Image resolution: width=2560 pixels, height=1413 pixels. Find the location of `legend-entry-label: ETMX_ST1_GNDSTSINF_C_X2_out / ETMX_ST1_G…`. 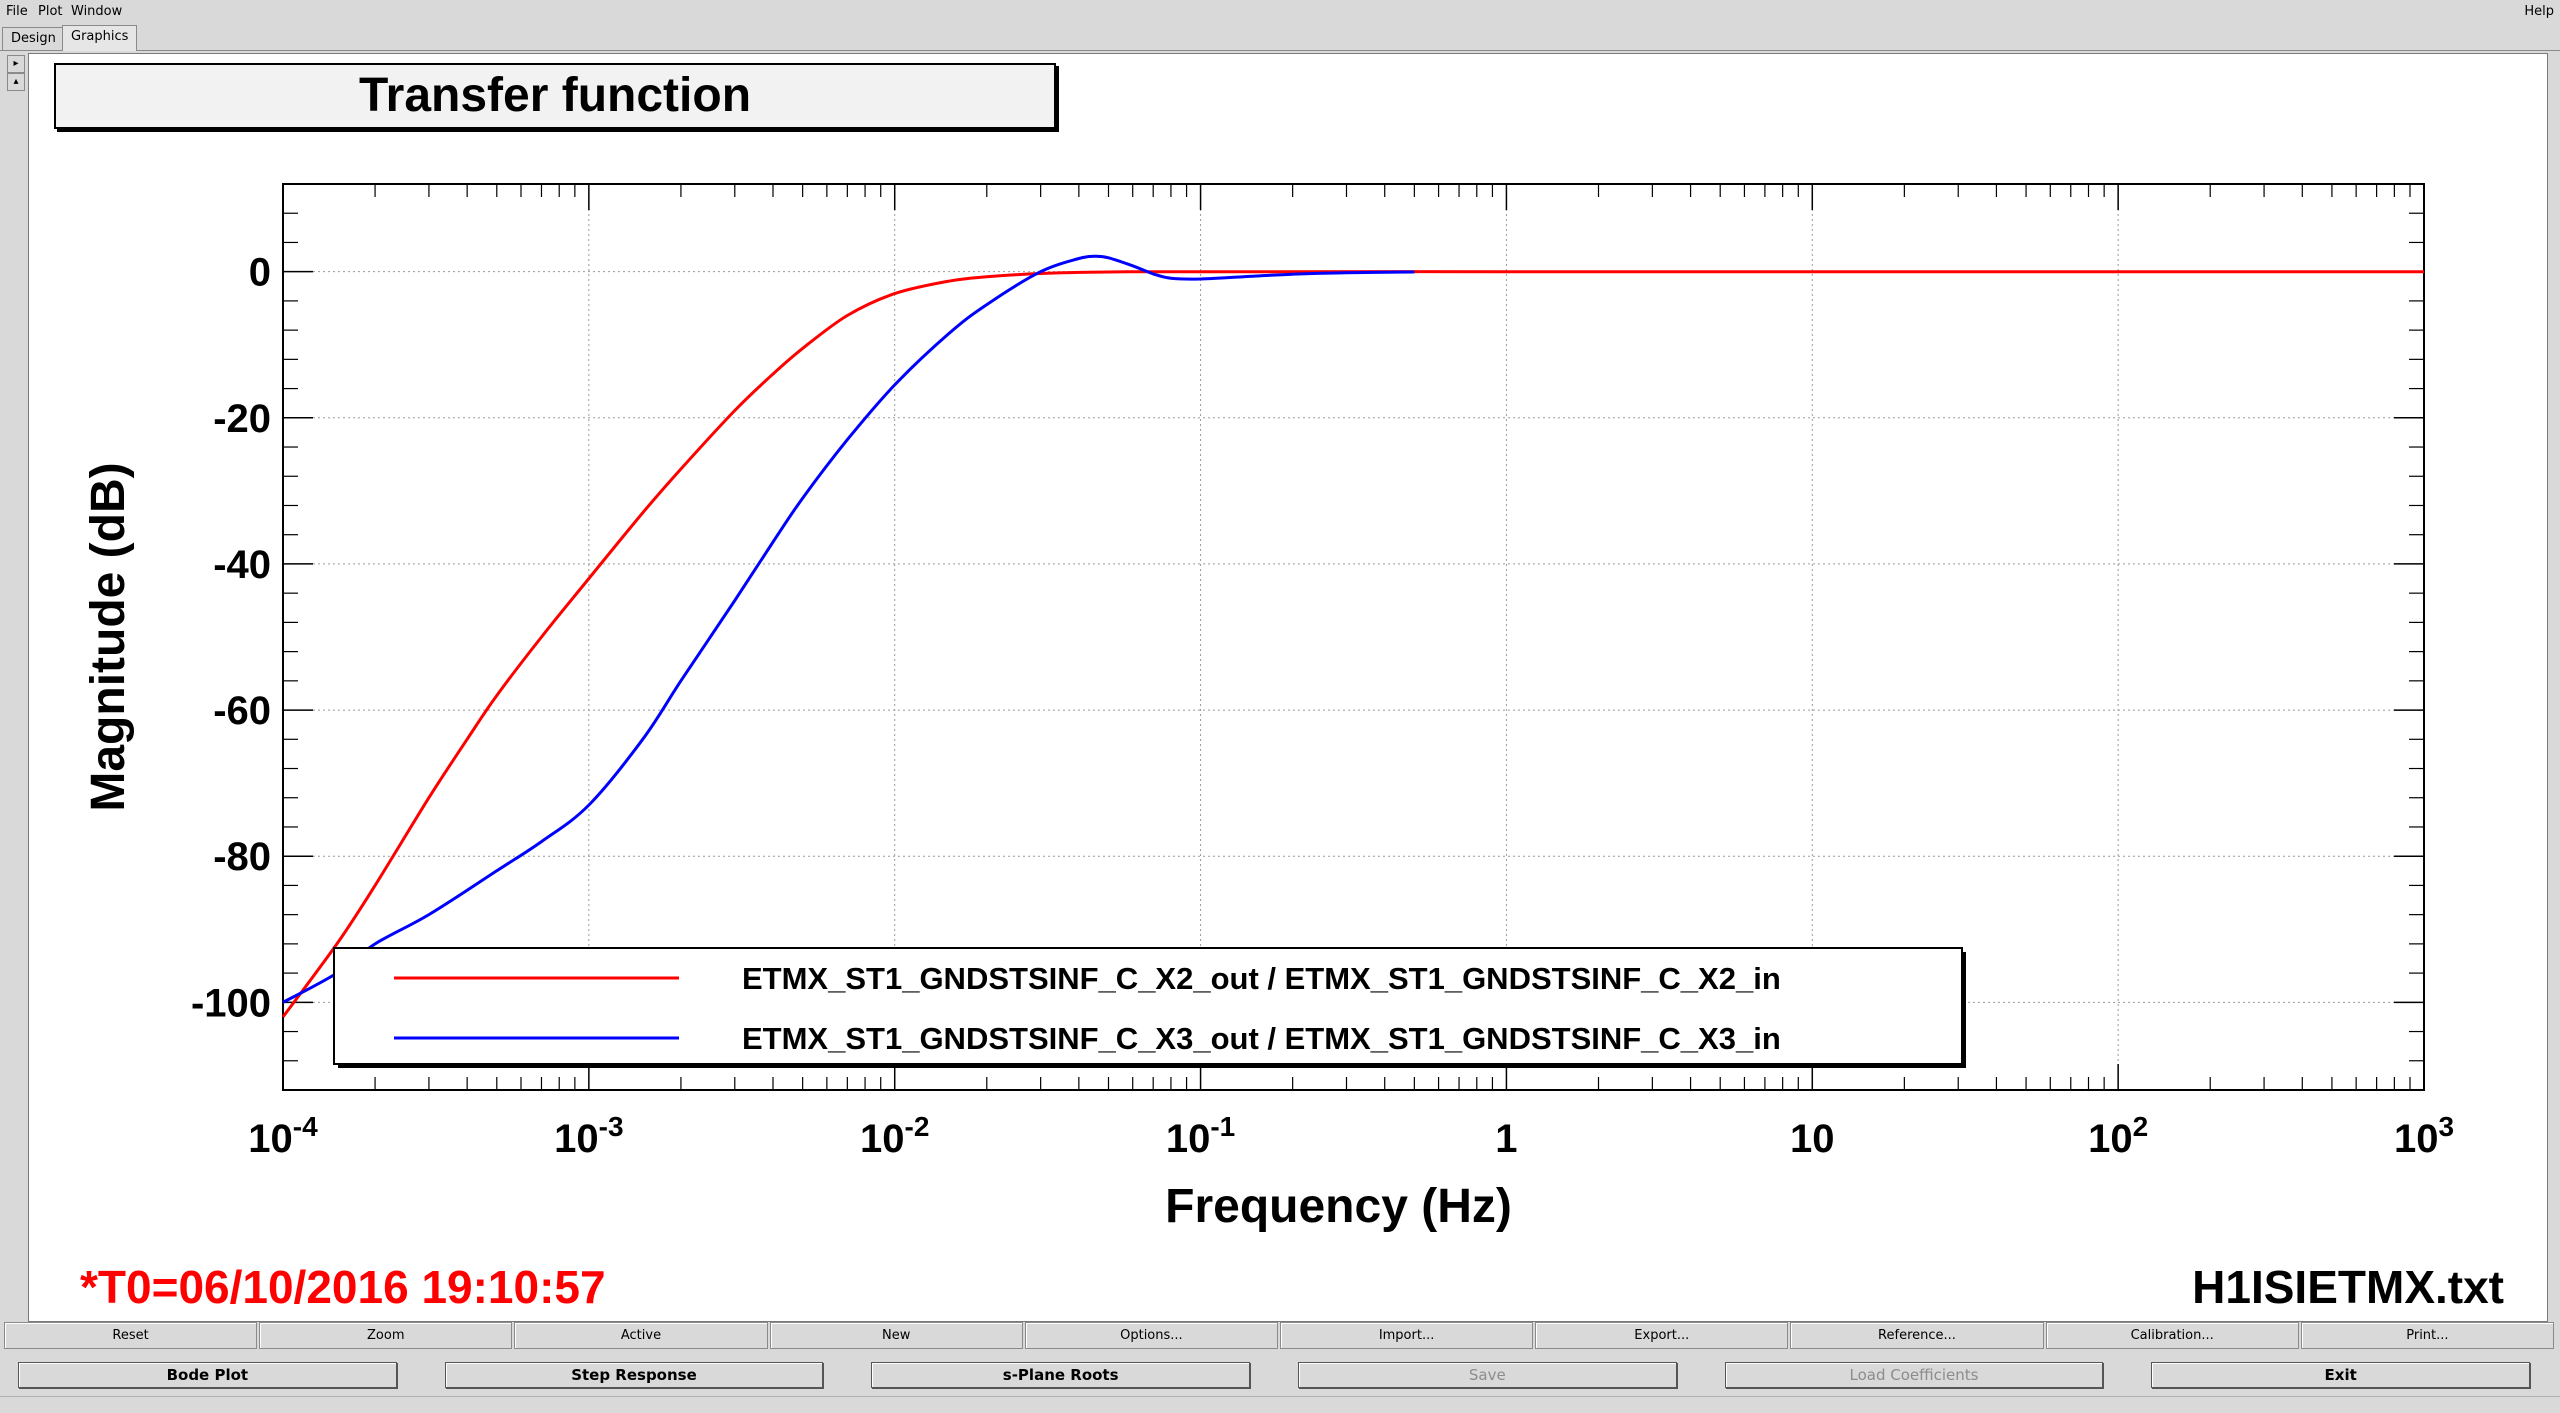

legend-entry-label: ETMX_ST1_GNDSTSINF_C_X2_out / ETMX_ST1_G… is located at coordinates (1261, 978).